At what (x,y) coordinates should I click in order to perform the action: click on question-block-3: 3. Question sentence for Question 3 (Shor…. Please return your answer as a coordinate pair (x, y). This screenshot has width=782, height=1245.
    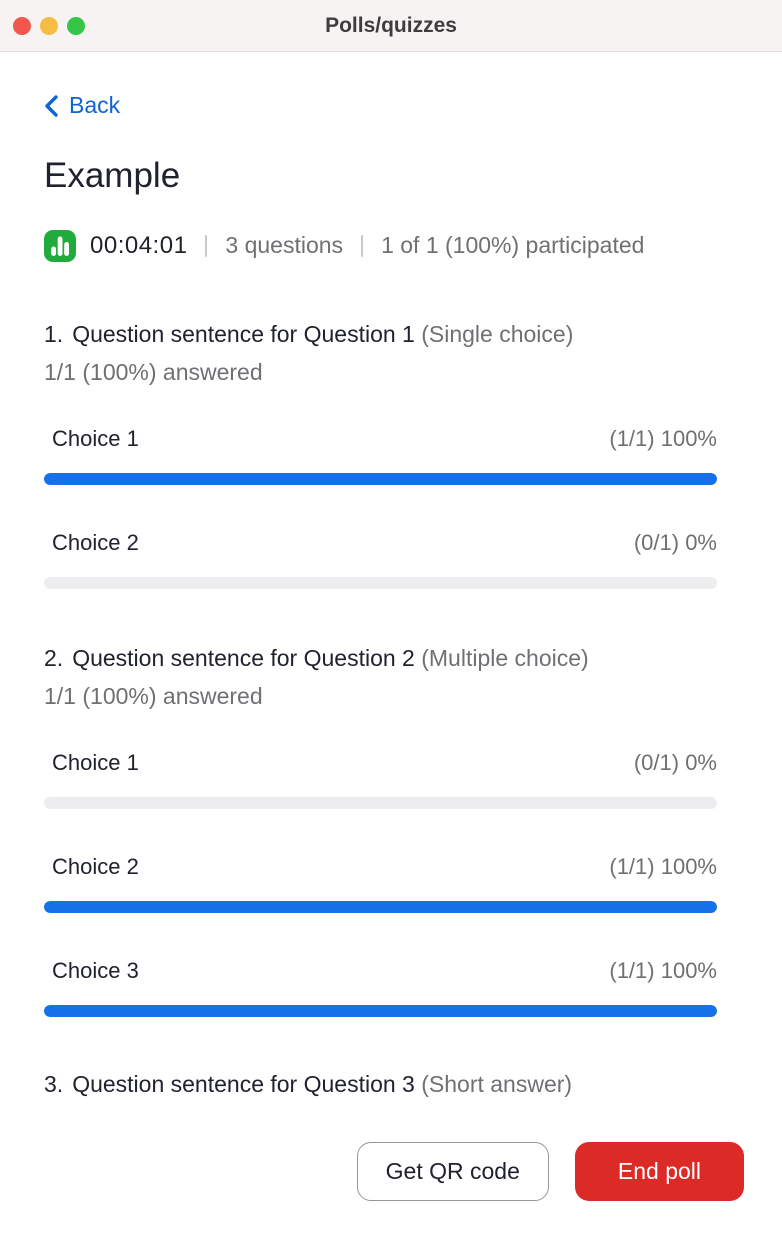
    Looking at the image, I should click on (380, 1084).